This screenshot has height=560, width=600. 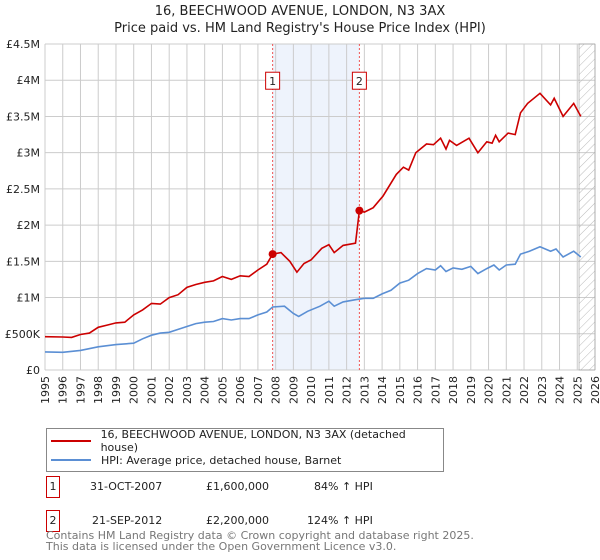 I want to click on y-tick-label: £3M, so click(x=29, y=153).